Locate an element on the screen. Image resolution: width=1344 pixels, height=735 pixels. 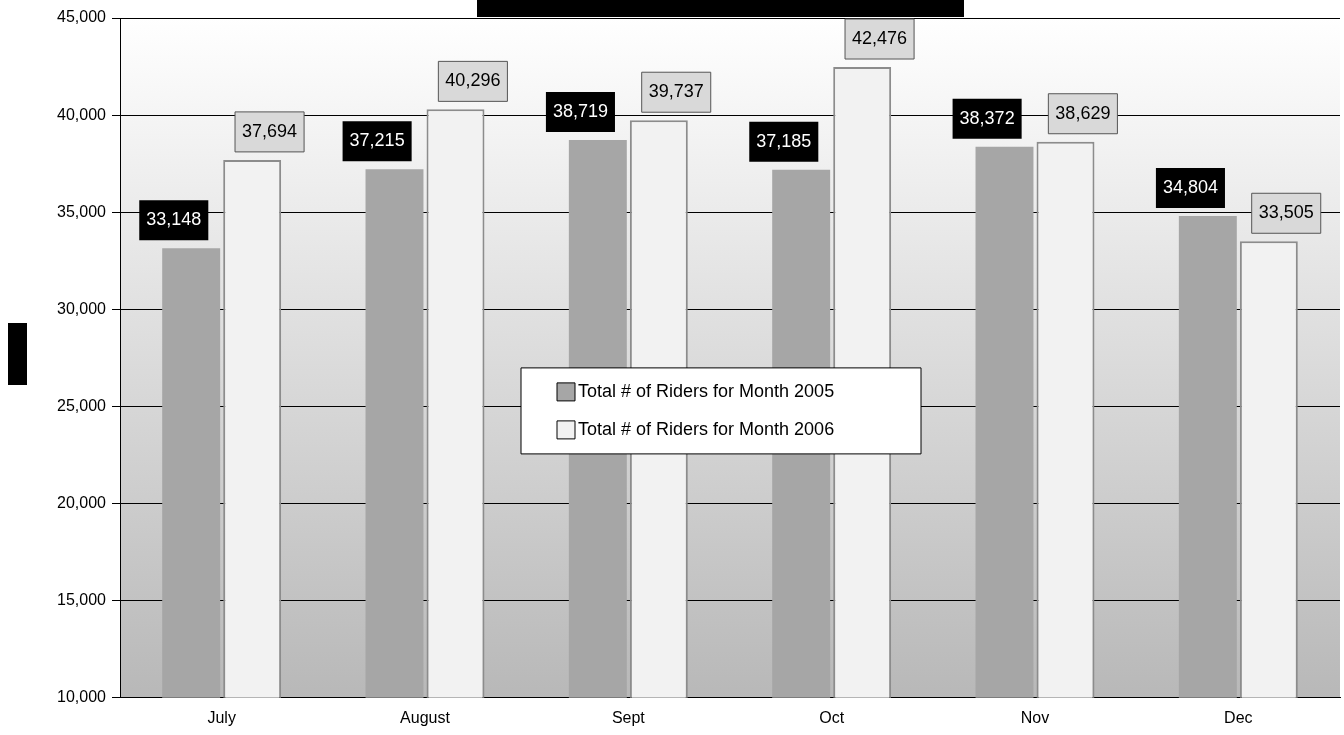
data-label: 38,372 is located at coordinates (987, 117).